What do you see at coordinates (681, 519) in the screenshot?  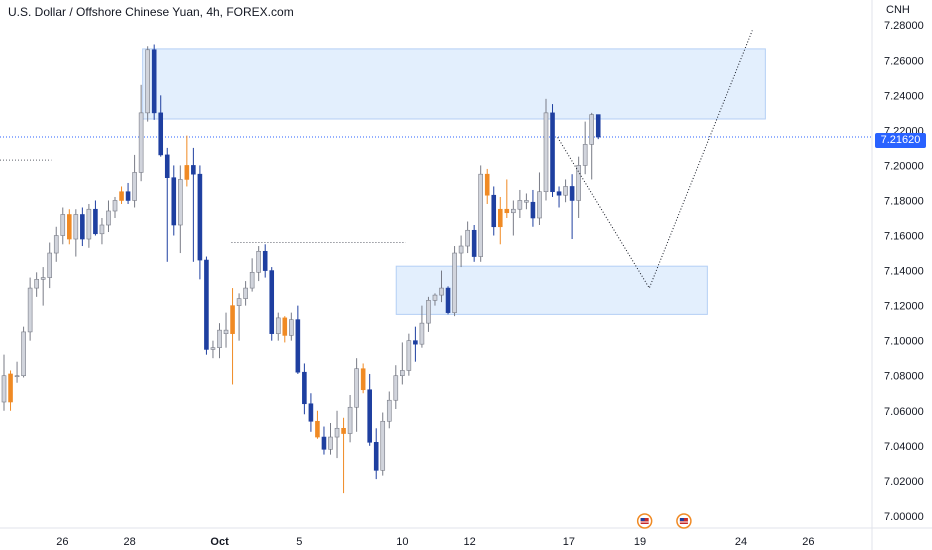 I see `us-flag-canton-icon` at bounding box center [681, 519].